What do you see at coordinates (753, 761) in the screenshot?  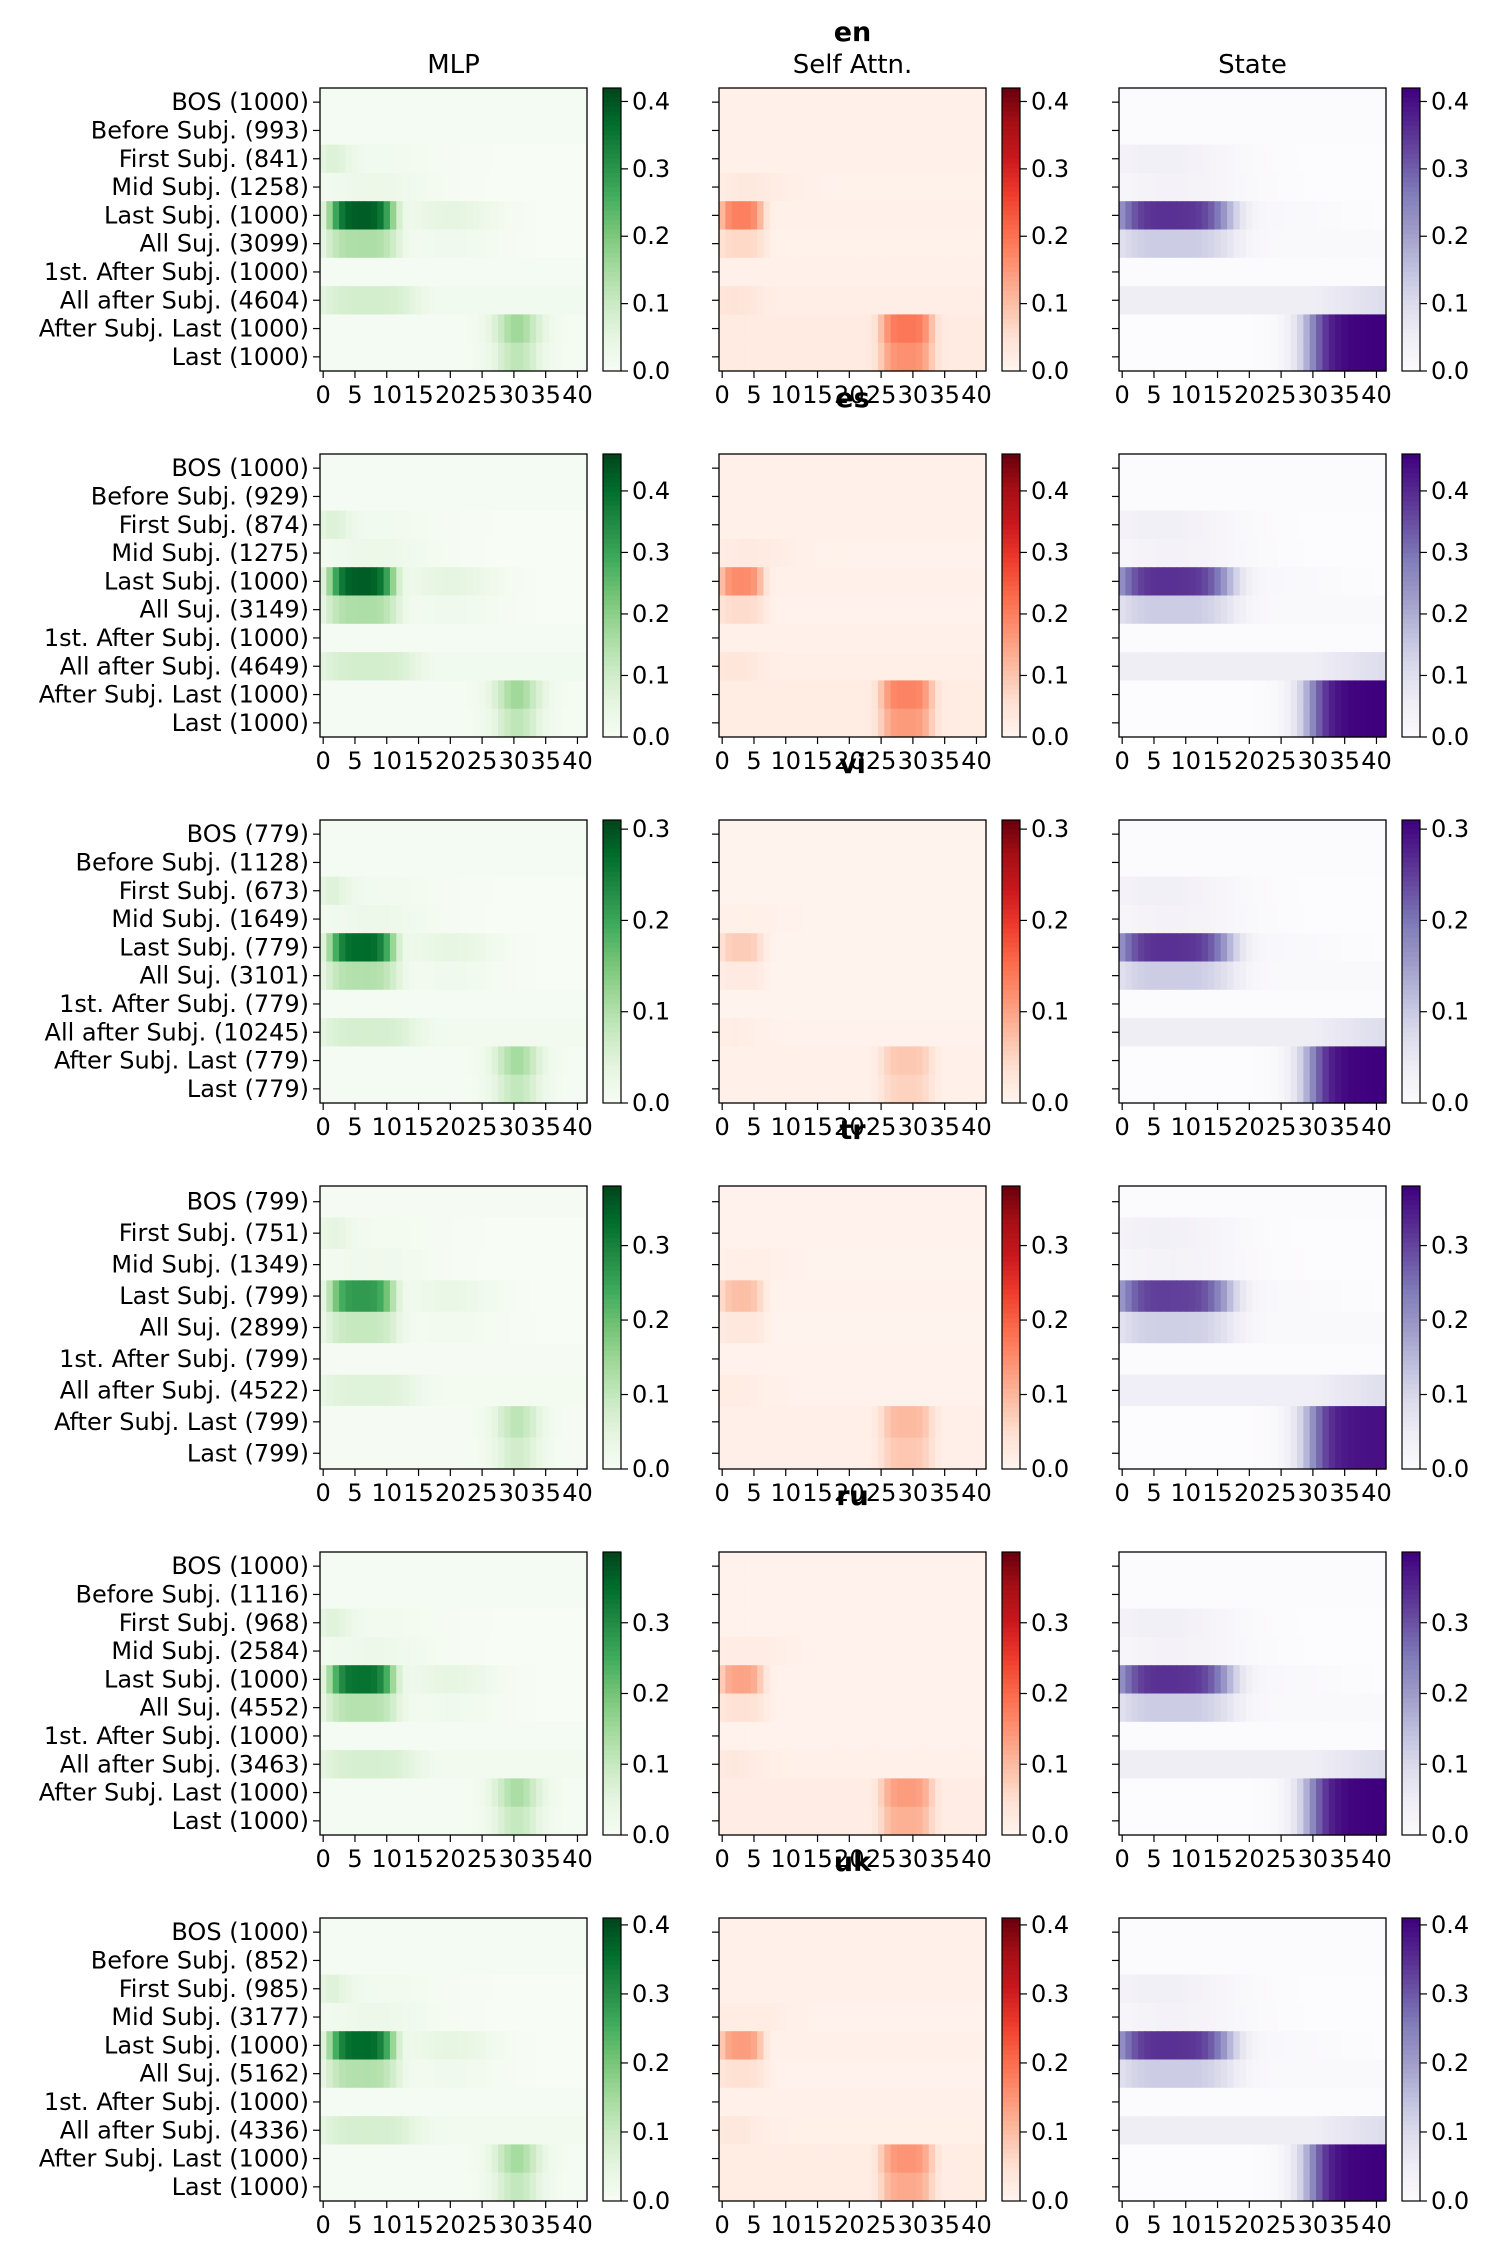 I see `x-tick-label: 5` at bounding box center [753, 761].